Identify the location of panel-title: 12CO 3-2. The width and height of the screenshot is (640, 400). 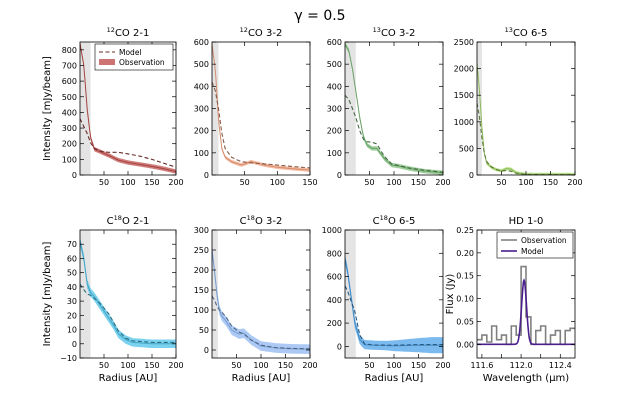
(261, 32).